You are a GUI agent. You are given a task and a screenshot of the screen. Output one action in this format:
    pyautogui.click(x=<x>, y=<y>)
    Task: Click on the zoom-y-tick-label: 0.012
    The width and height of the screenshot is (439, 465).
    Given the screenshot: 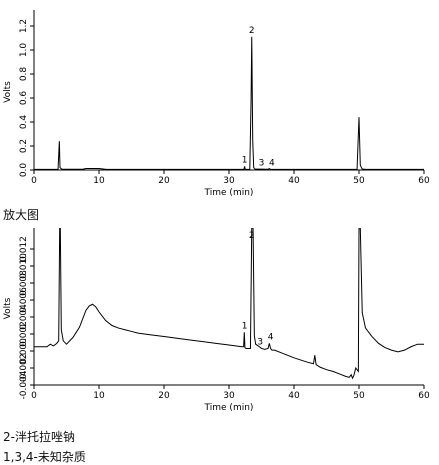 What is the action you would take?
    pyautogui.click(x=24, y=249)
    